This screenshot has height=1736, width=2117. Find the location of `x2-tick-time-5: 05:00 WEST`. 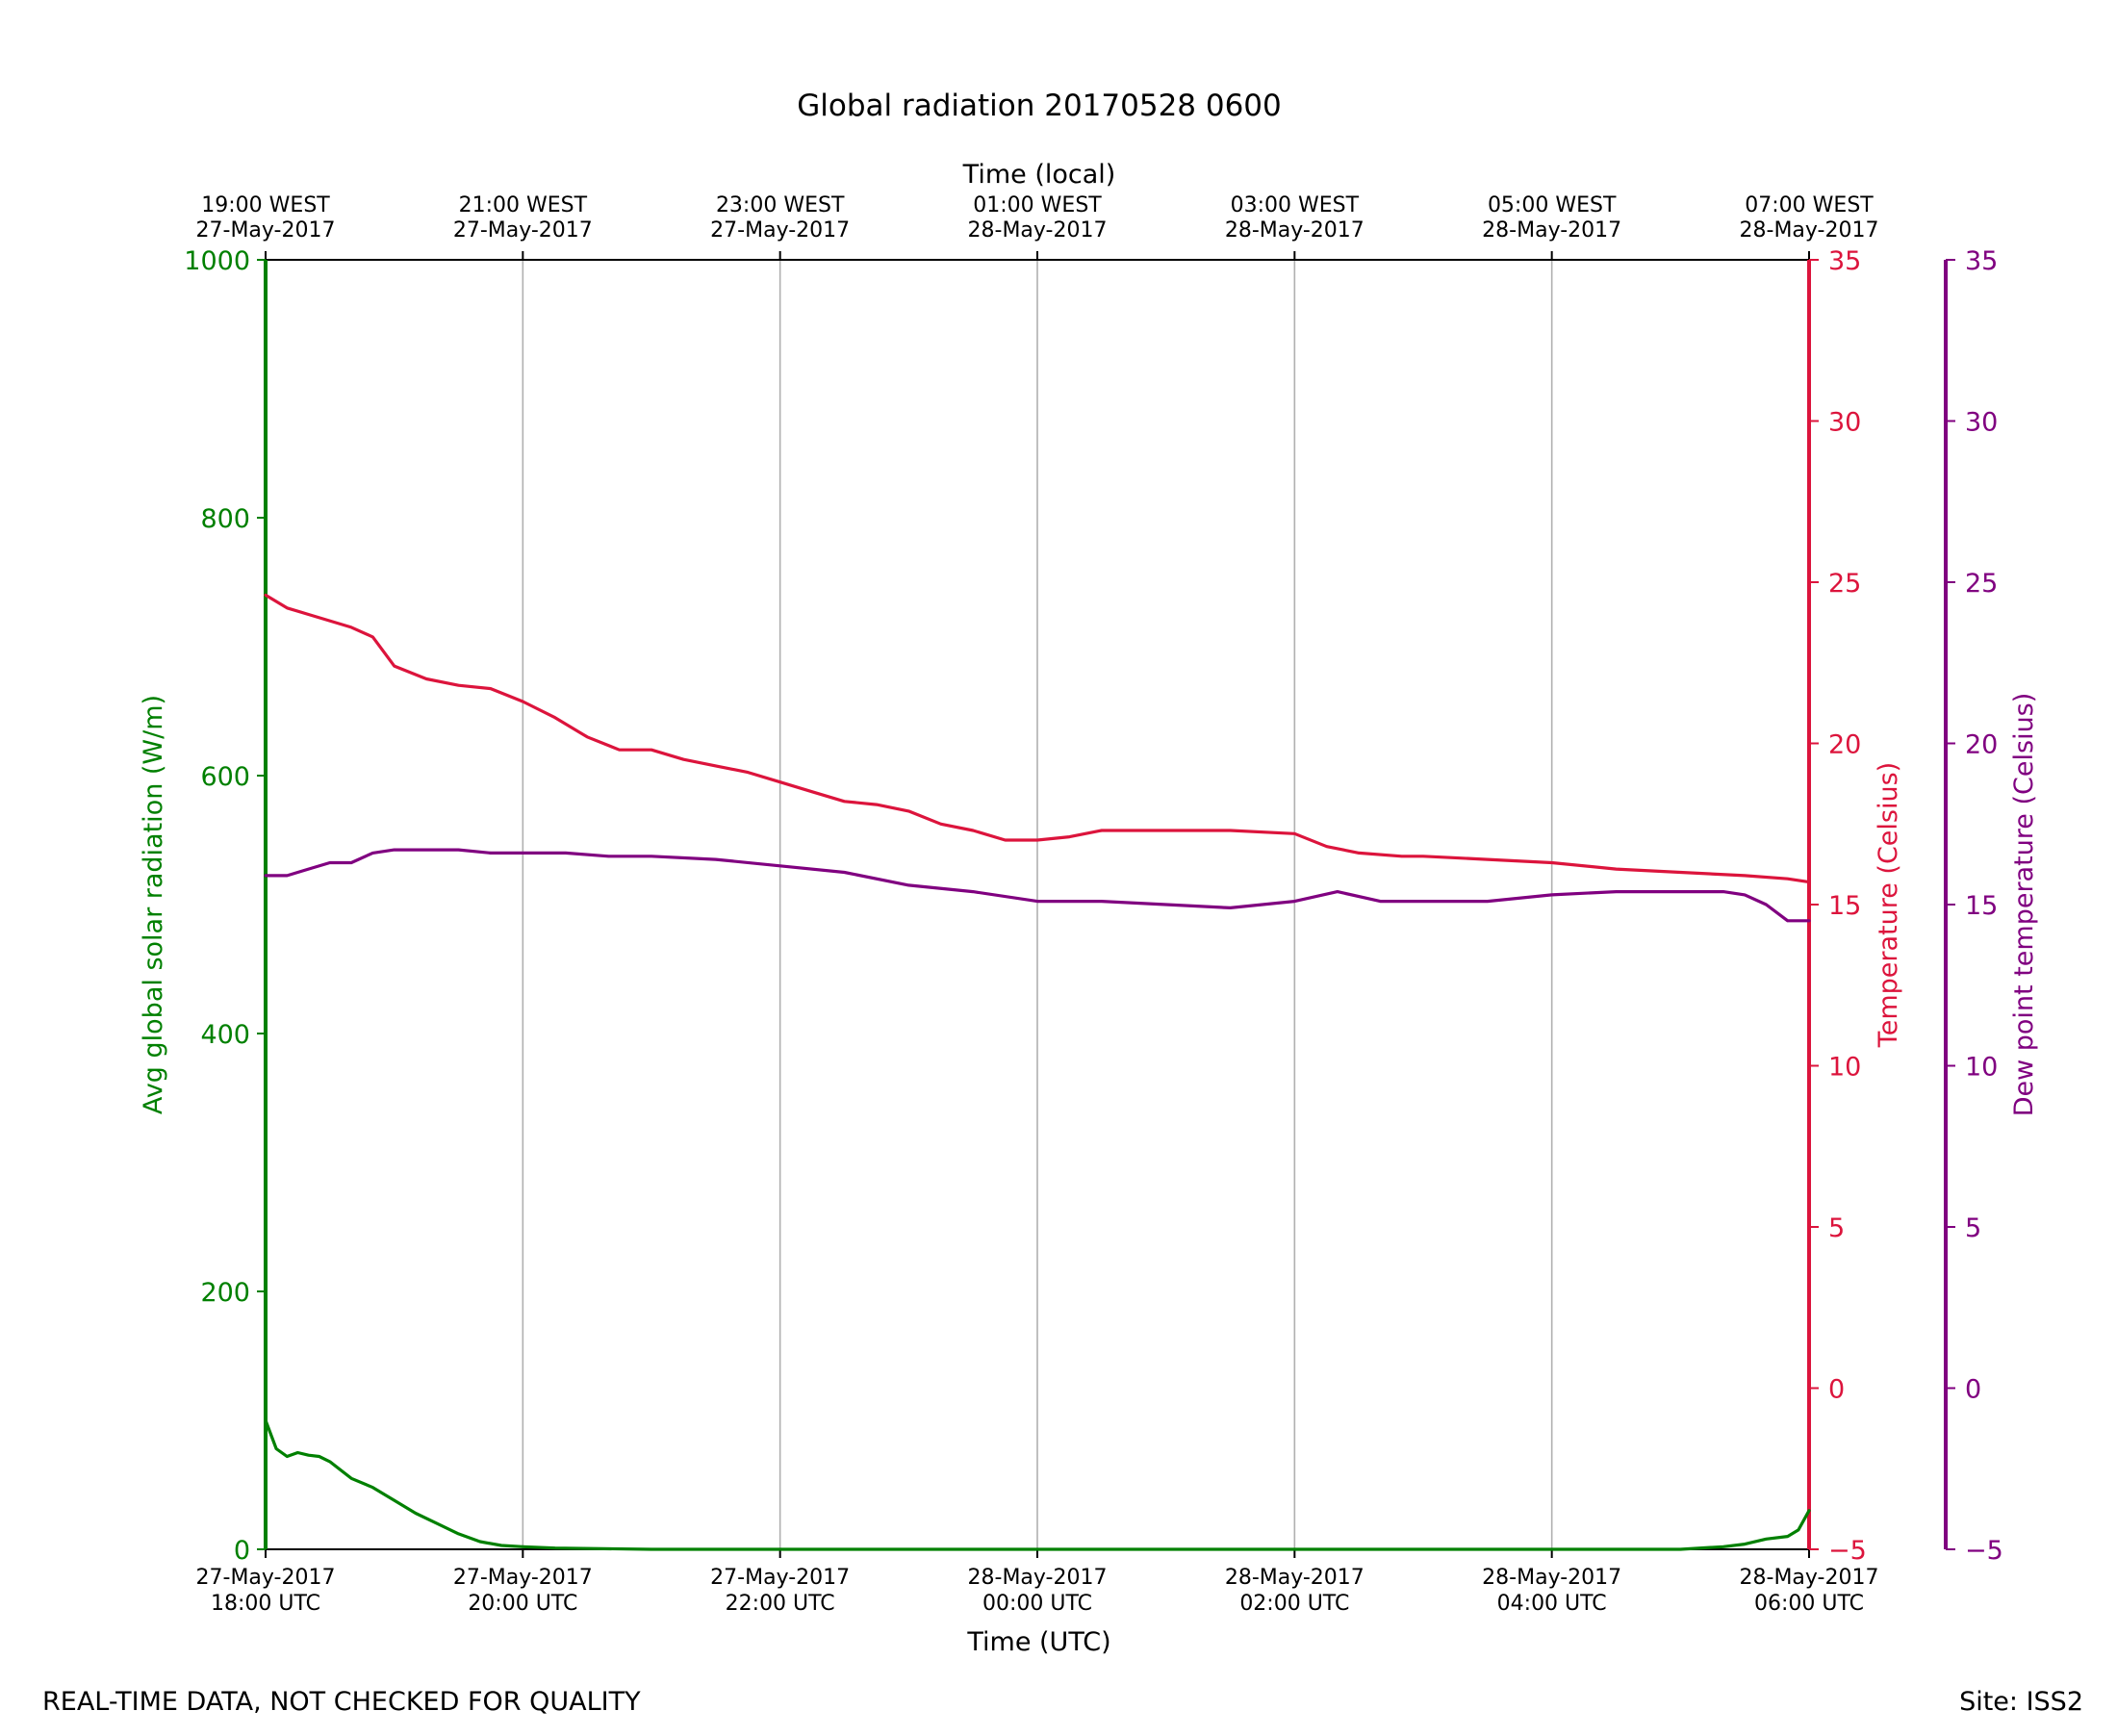

x2-tick-time-5: 05:00 WEST is located at coordinates (1553, 205).